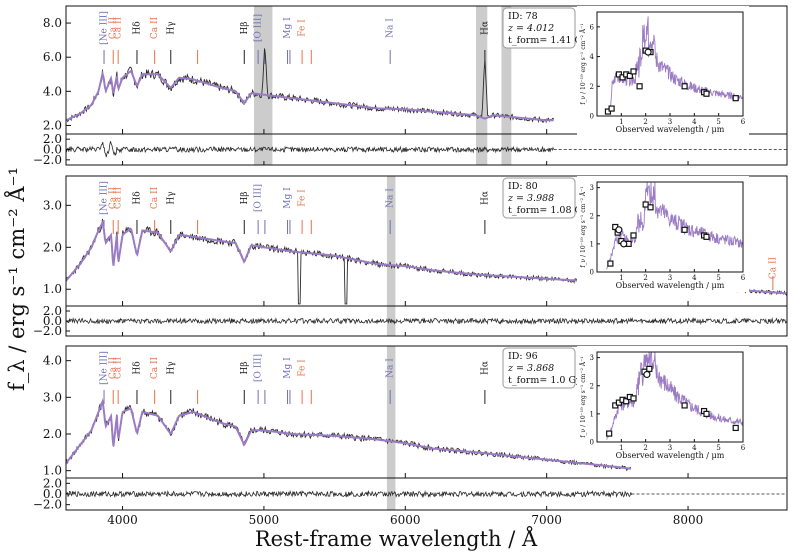 Image resolution: width=793 pixels, height=558 pixels. Describe the element at coordinates (309, 96) in the screenshot. I see `model-spectrum` at that location.